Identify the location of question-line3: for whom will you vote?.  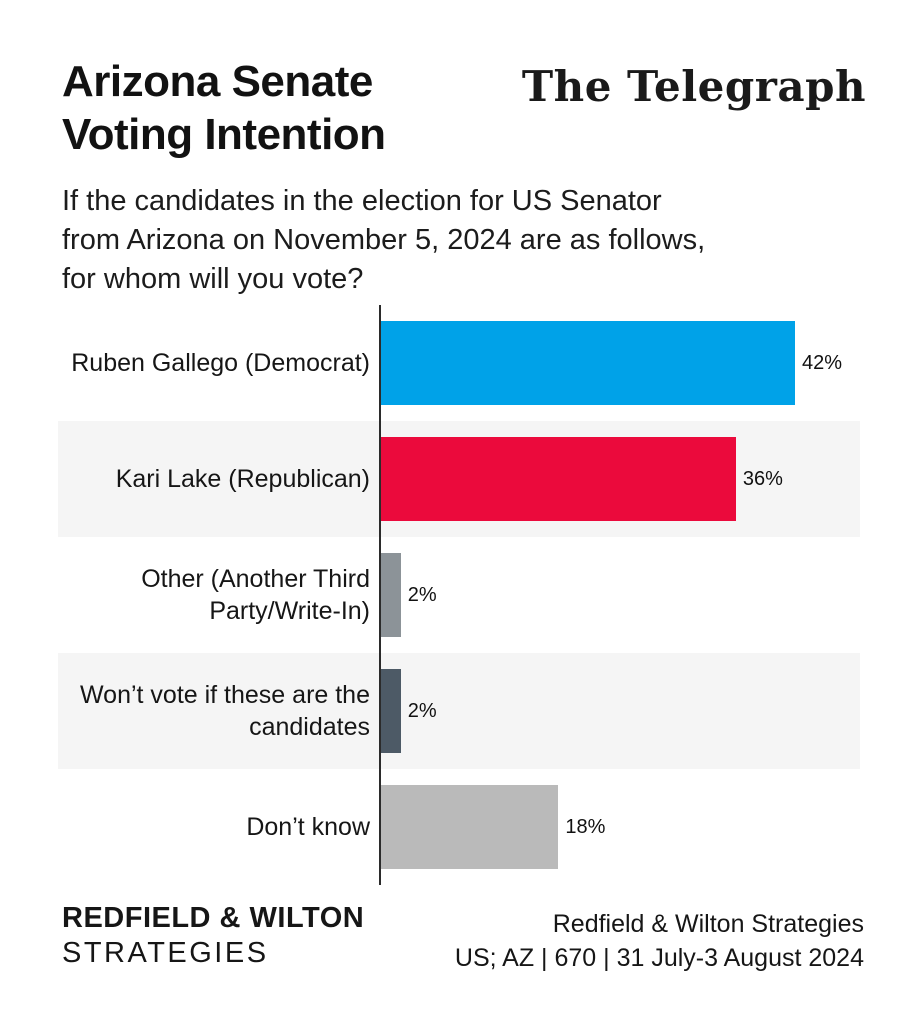
(213, 279).